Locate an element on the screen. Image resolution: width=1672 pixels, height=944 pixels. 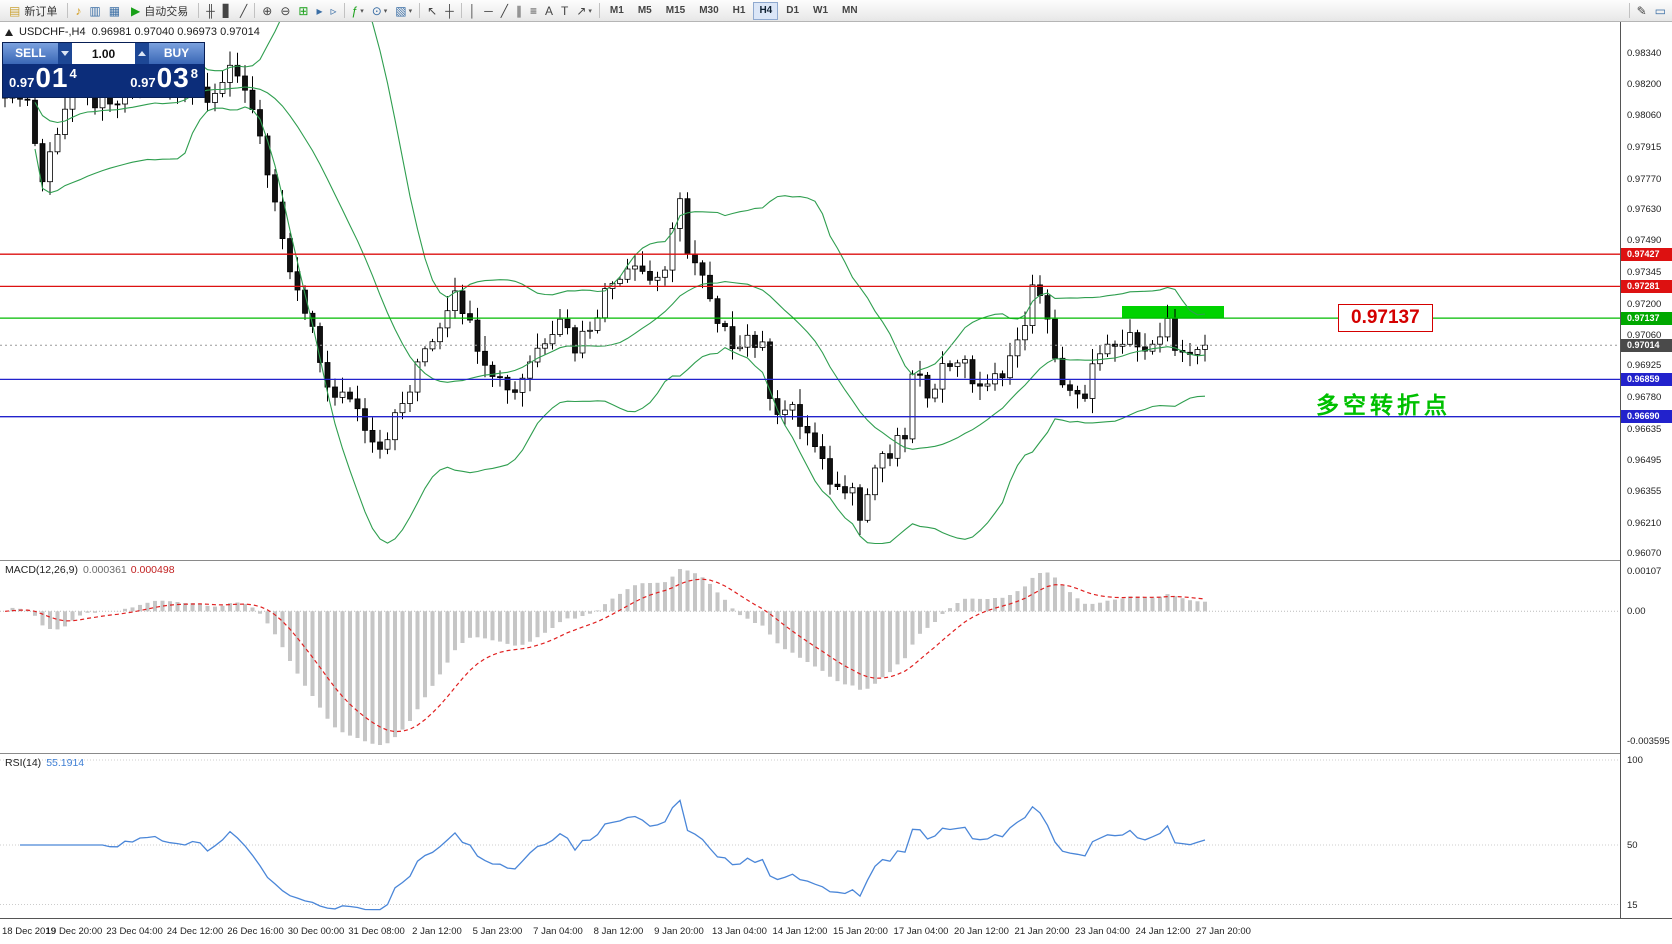
cursor-icon: ↖ is located at coordinates (432, 11).